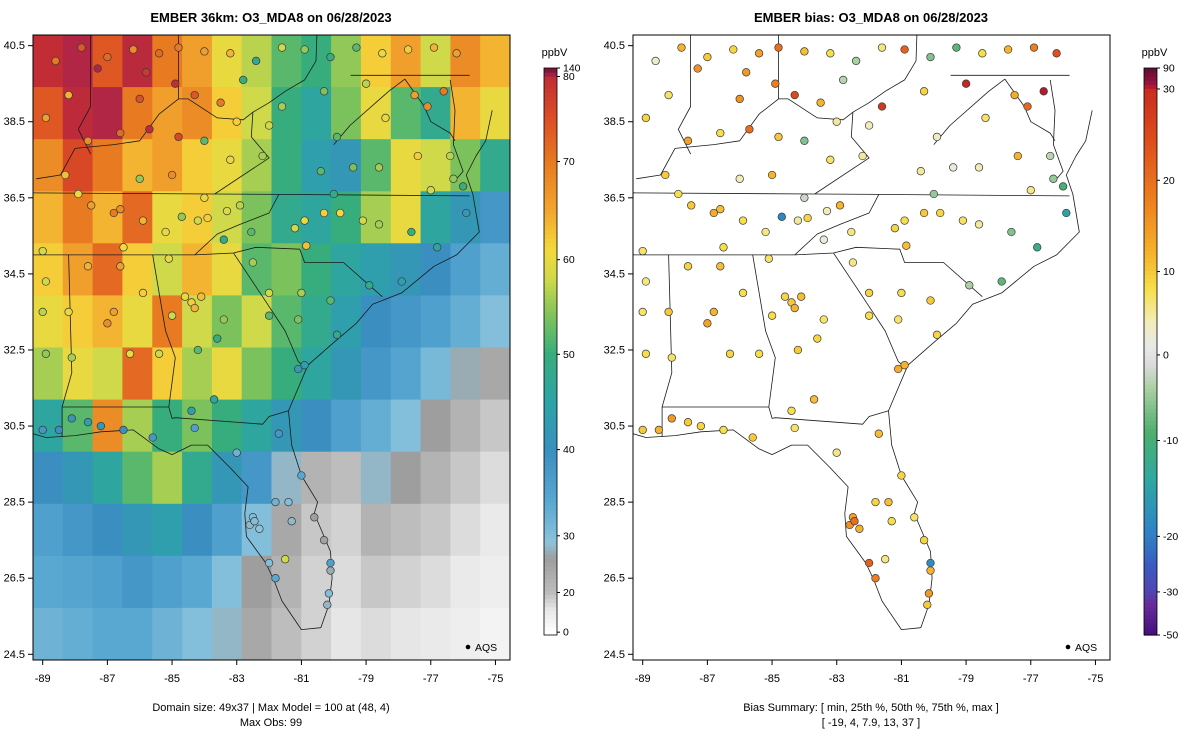 The image size is (1200, 750). I want to click on legend-label: AQS, so click(1086, 648).